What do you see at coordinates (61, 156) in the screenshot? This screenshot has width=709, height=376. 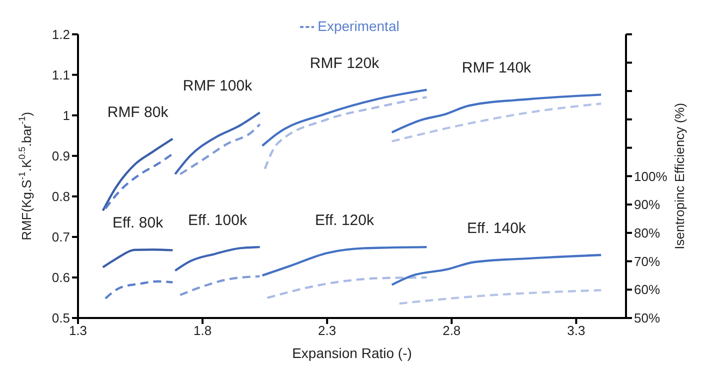 I see `y-tick-label: 0.9` at bounding box center [61, 156].